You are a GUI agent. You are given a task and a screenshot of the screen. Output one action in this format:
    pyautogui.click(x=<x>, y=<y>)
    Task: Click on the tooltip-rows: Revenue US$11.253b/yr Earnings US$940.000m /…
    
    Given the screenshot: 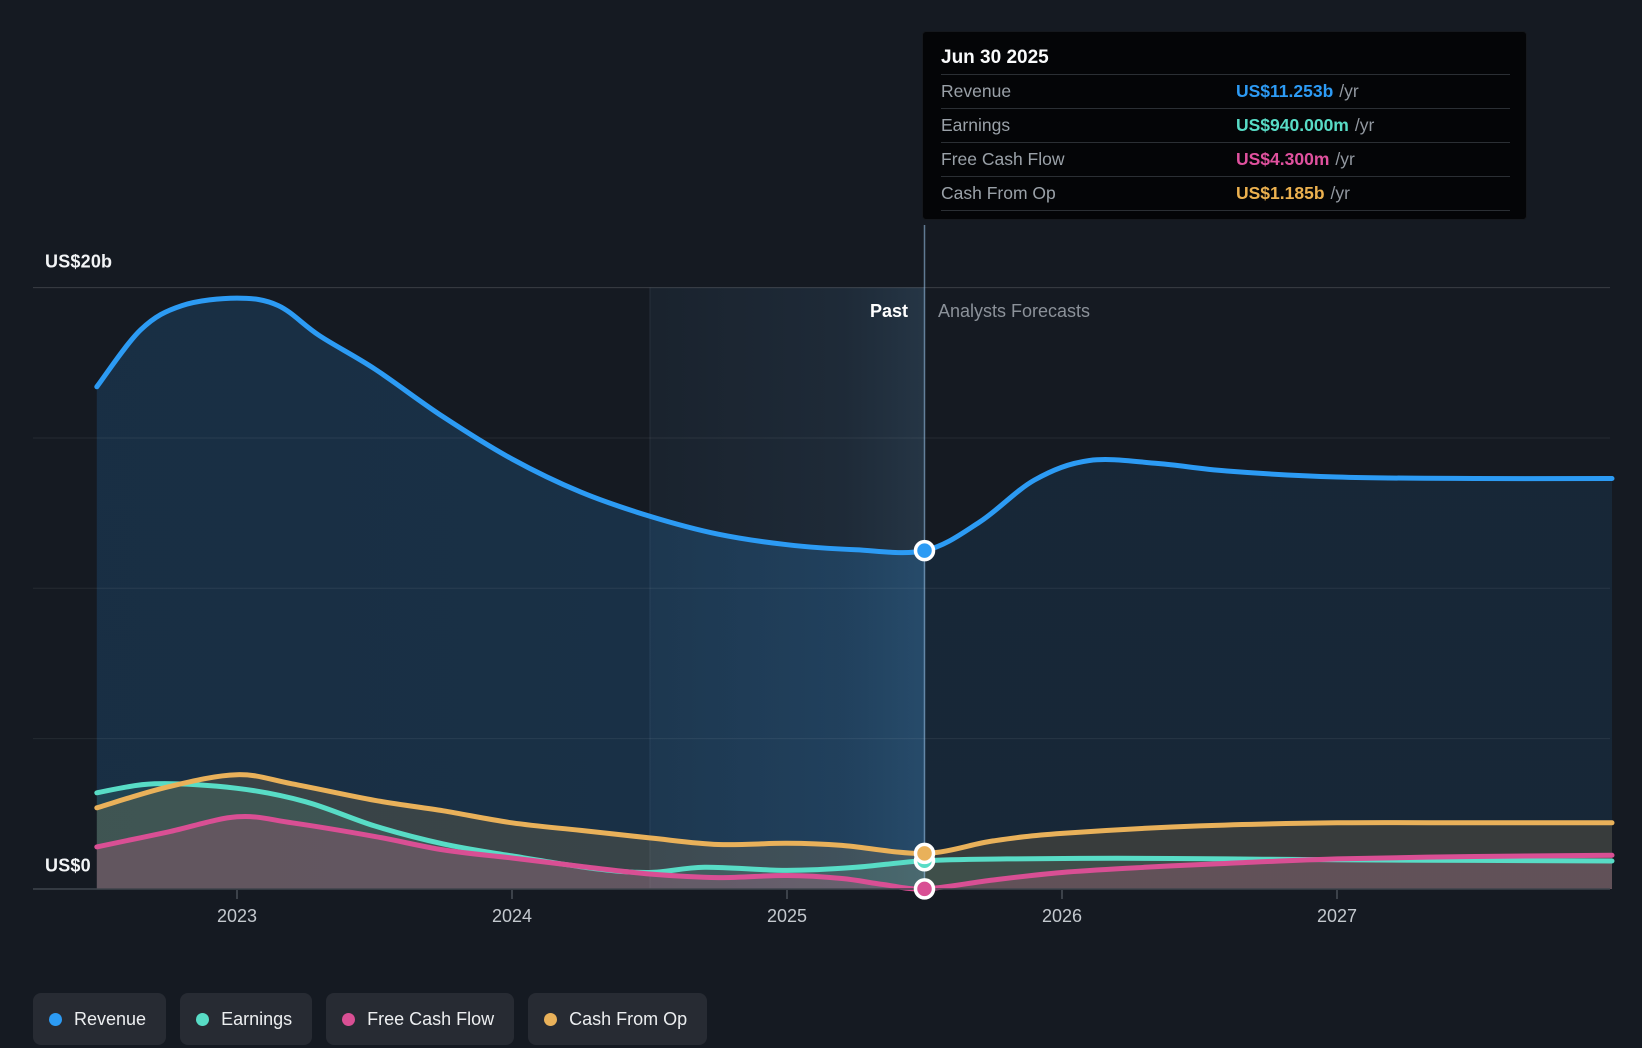 What is the action you would take?
    pyautogui.click(x=1225, y=142)
    